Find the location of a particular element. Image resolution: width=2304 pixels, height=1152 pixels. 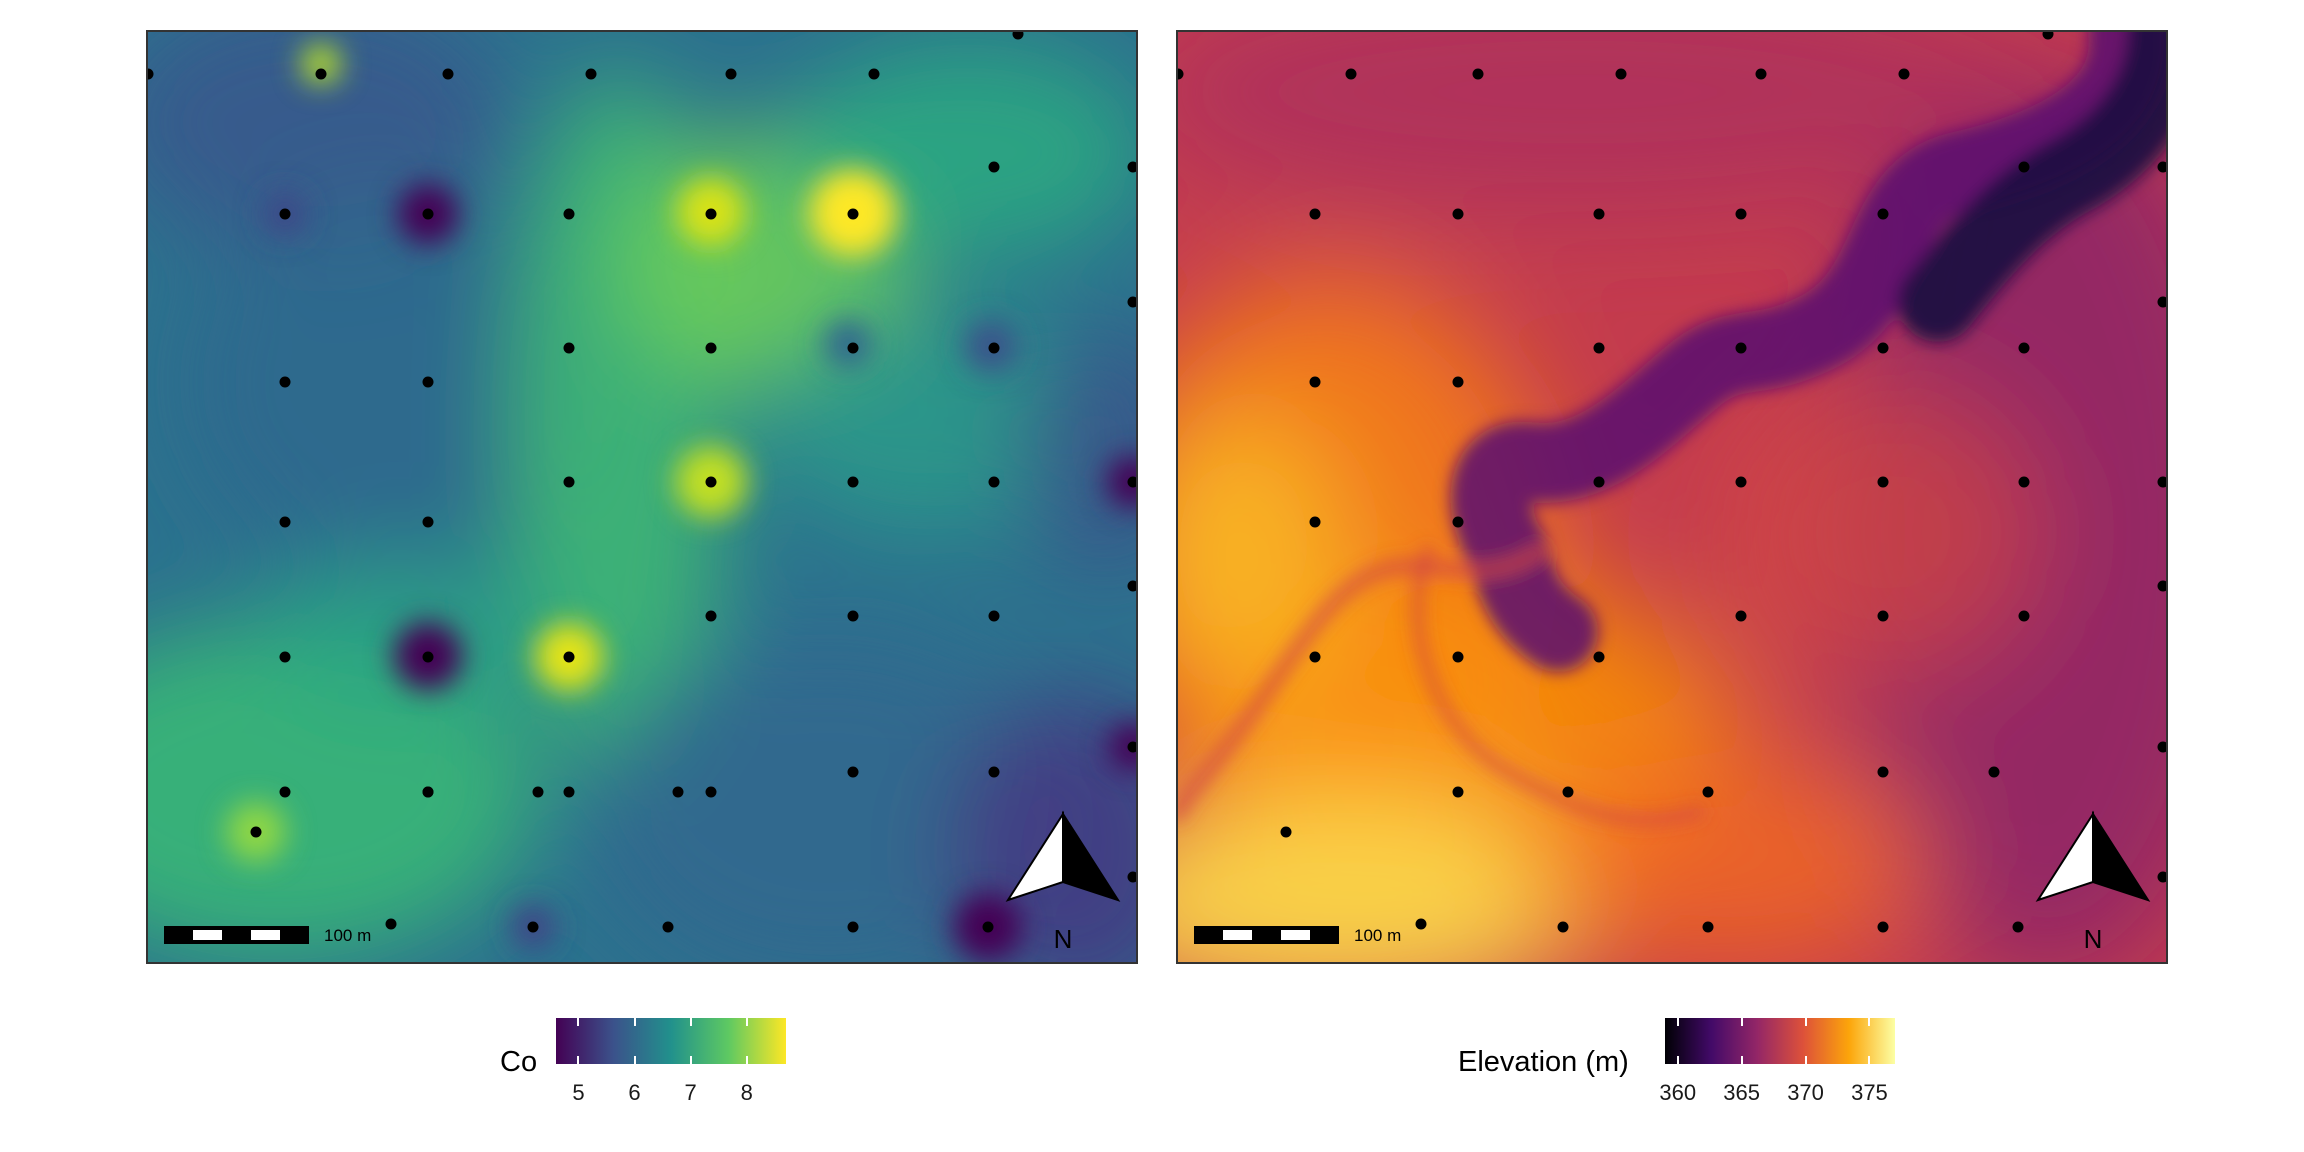

elevation-legend-tick-label: 375 is located at coordinates (1869, 1092).